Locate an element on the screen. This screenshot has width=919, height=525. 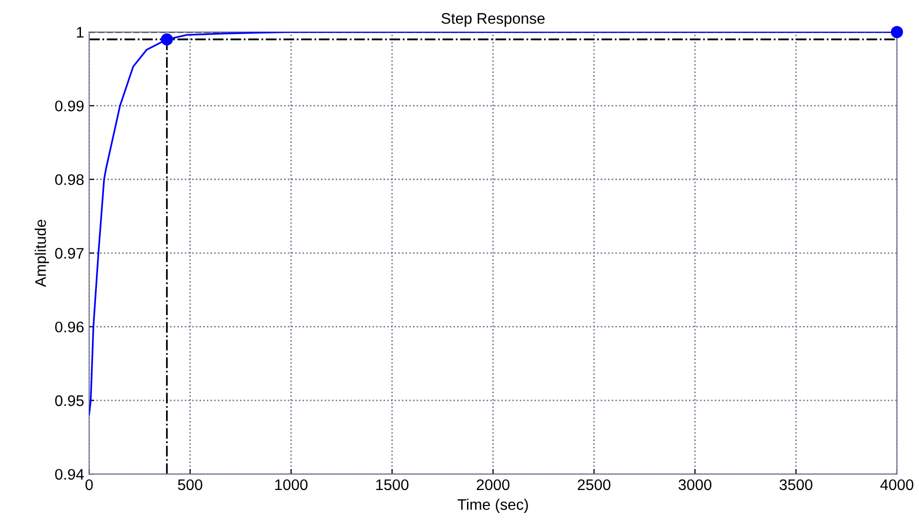
x-tick-label: 2000 is located at coordinates (493, 484).